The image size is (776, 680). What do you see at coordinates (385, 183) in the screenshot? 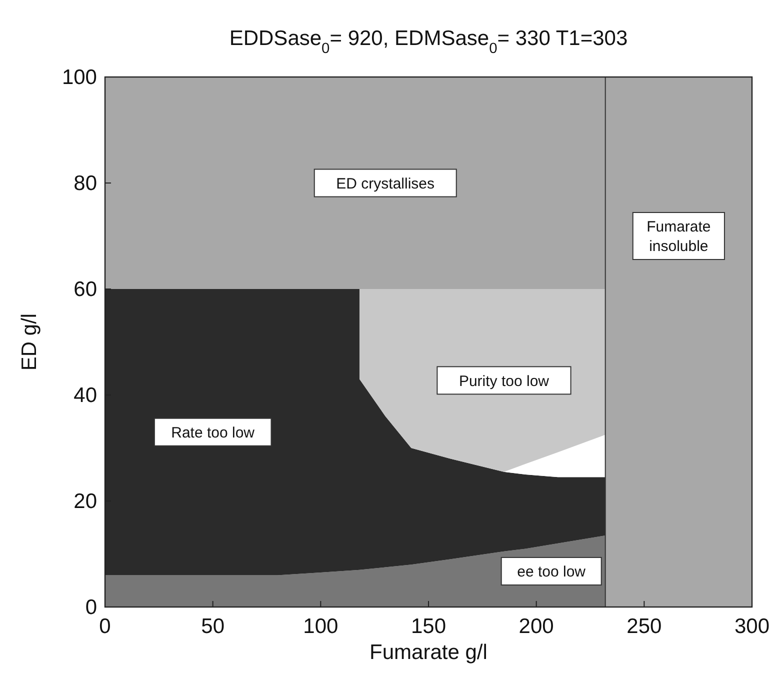
I see `series-label: ED crystallises` at bounding box center [385, 183].